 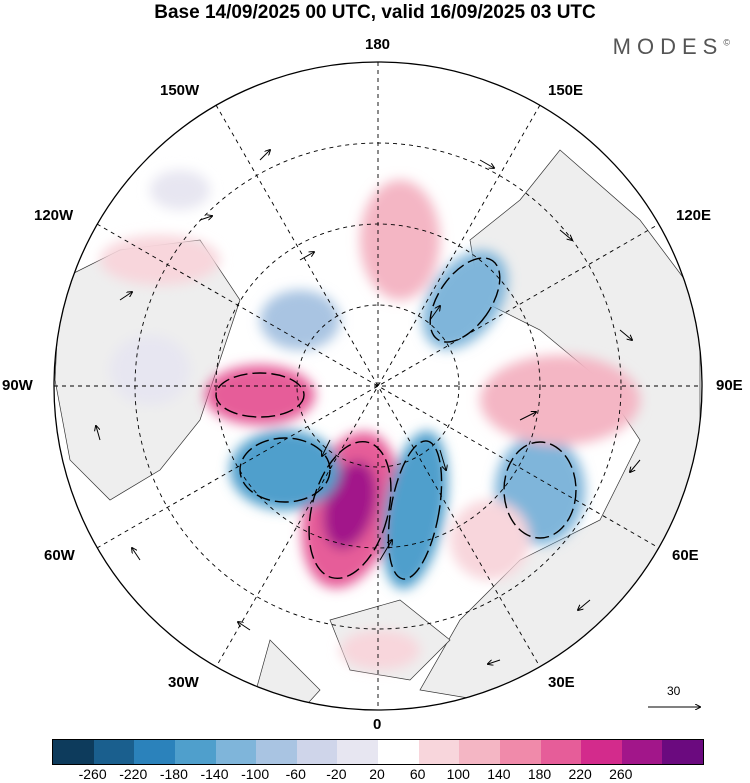 I want to click on modes-logo: MODES©, so click(x=671, y=47).